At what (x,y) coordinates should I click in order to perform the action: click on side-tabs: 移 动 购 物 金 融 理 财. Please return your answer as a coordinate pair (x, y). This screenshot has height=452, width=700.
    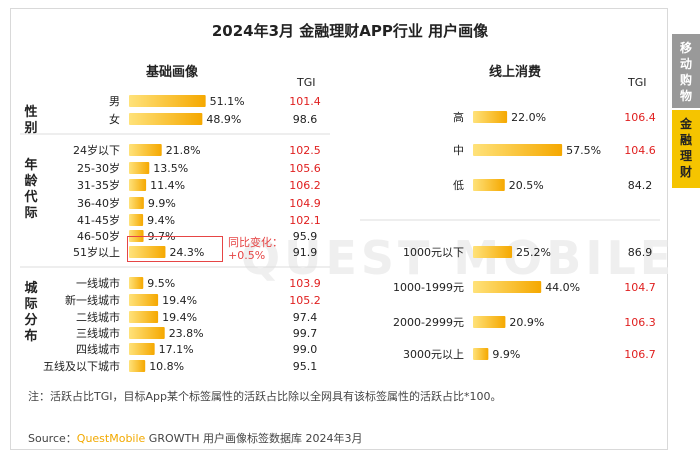
    Looking at the image, I should click on (686, 226).